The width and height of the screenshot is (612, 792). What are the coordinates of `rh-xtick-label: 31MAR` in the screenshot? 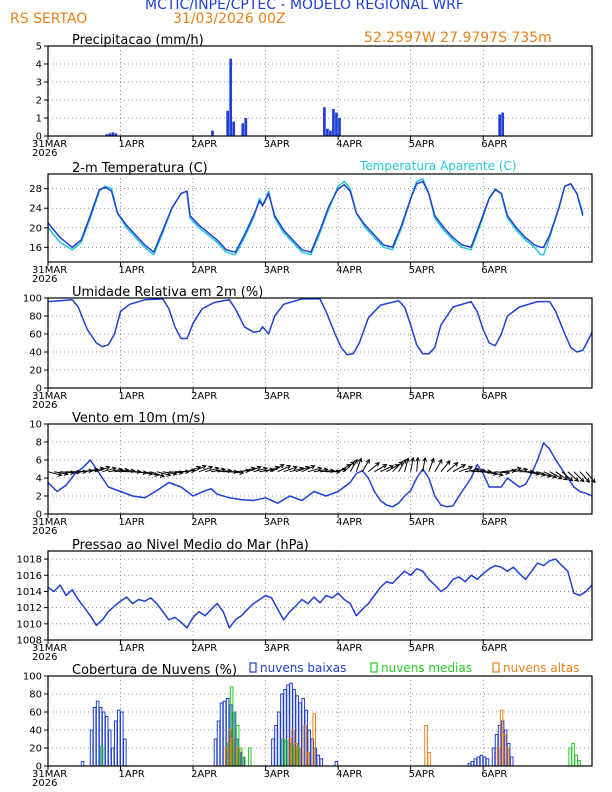 It's located at (49, 396).